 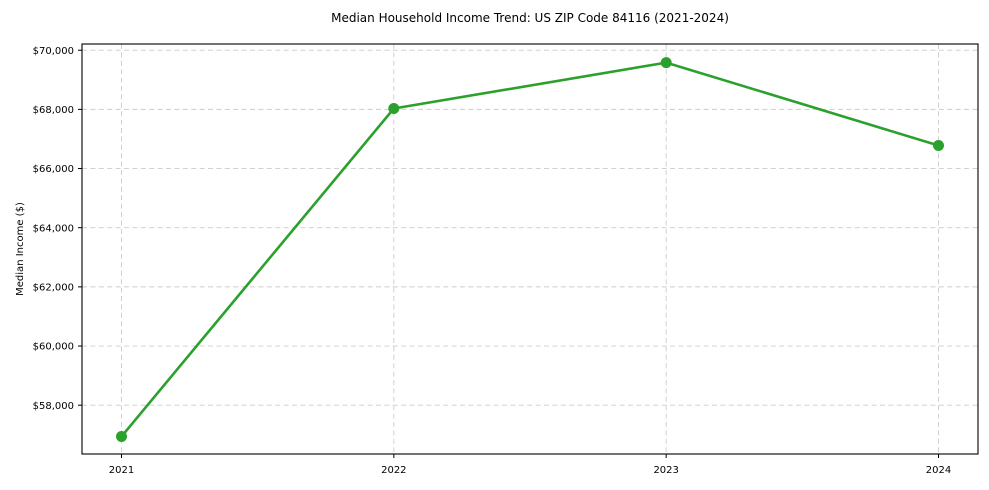 I want to click on y-tick-label: $64,000, so click(x=53, y=228).